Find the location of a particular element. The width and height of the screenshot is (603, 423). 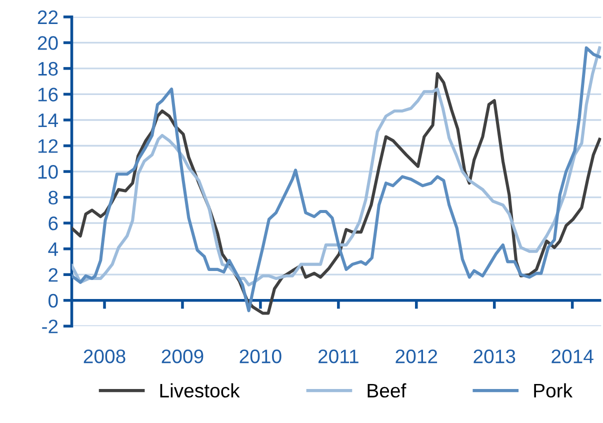

x-tick-label: 2013 is located at coordinates (495, 356).